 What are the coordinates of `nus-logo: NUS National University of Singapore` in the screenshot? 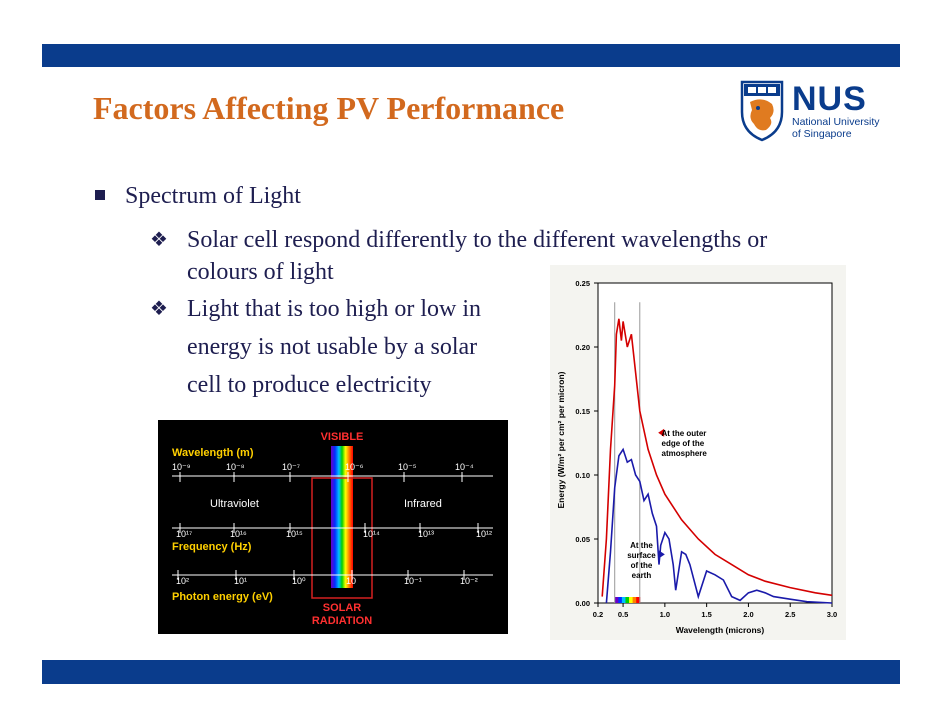 It's located at (818, 113).